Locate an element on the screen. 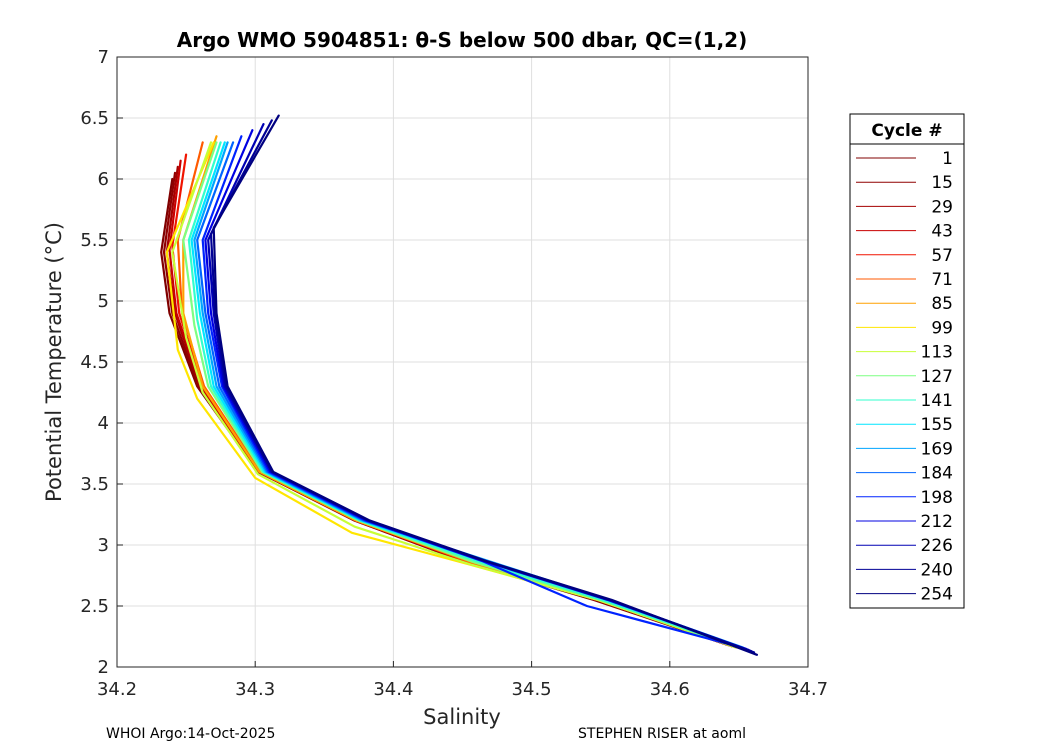 Image resolution: width=1050 pixels, height=750 pixels. legend-entry-label: 212 is located at coordinates (937, 522).